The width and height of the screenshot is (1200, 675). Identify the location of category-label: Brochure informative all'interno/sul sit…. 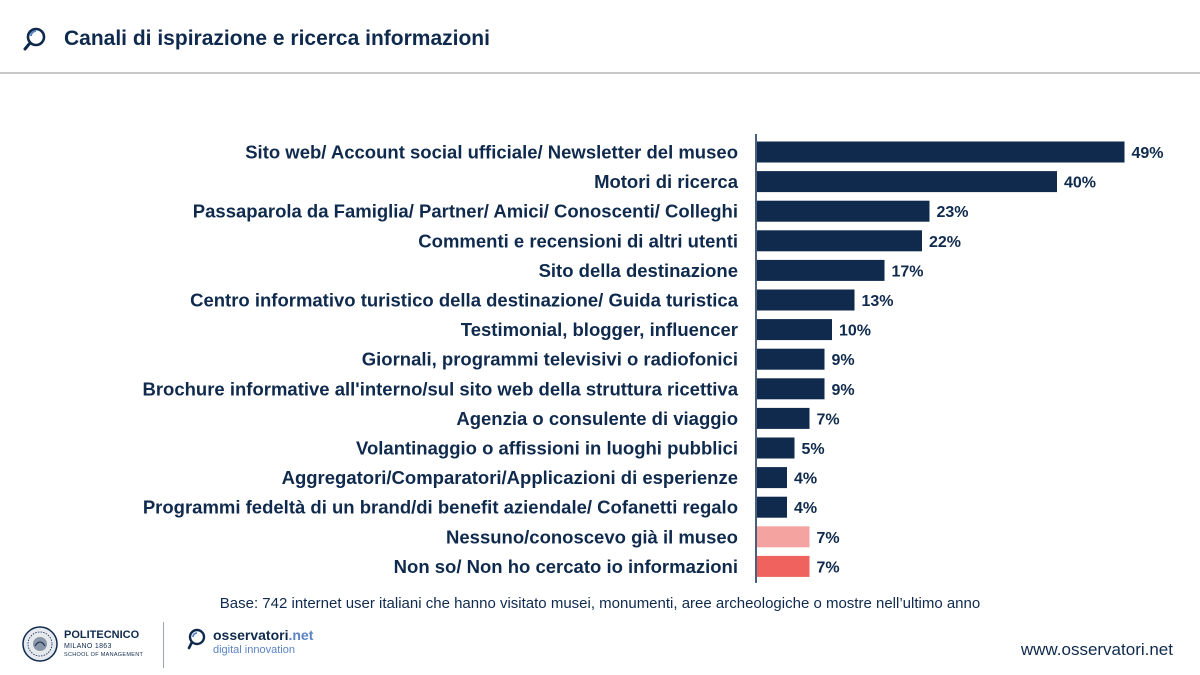
(440, 388).